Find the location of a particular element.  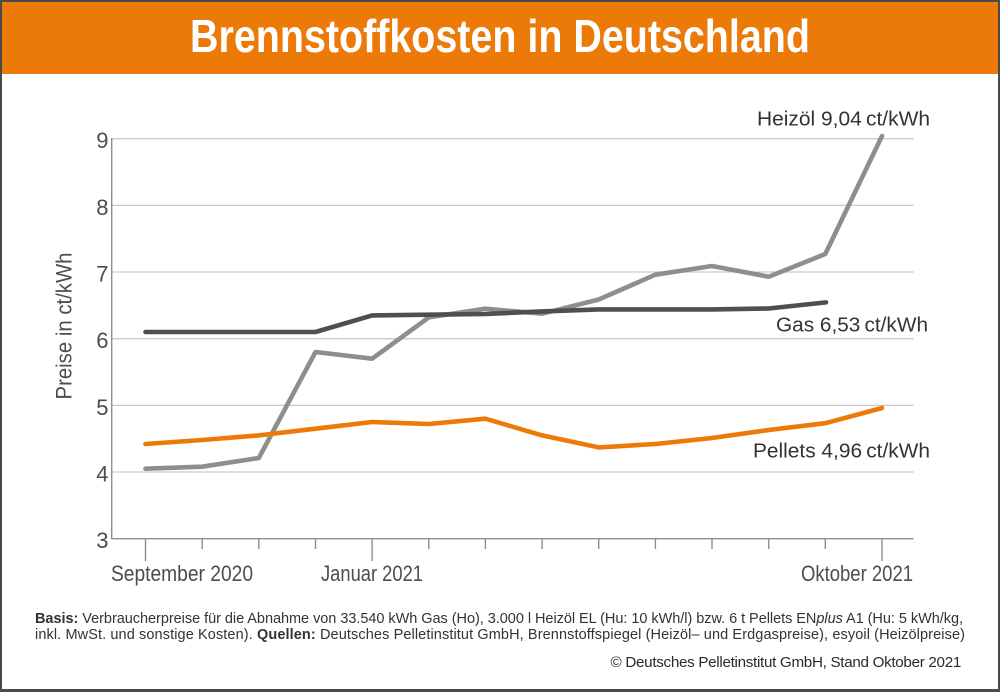

svg-text: Heizöl 9,04 ct/kWh is located at coordinates (843, 120).